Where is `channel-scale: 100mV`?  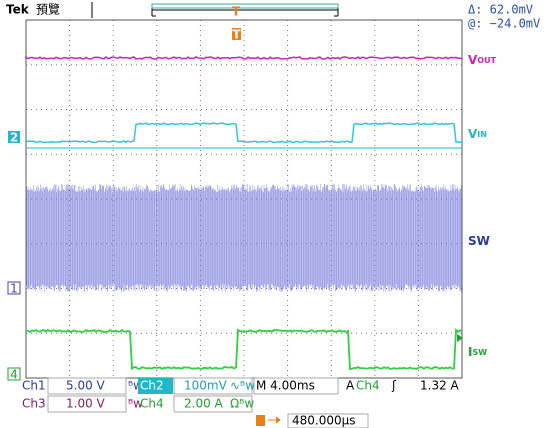 channel-scale: 100mV is located at coordinates (206, 386).